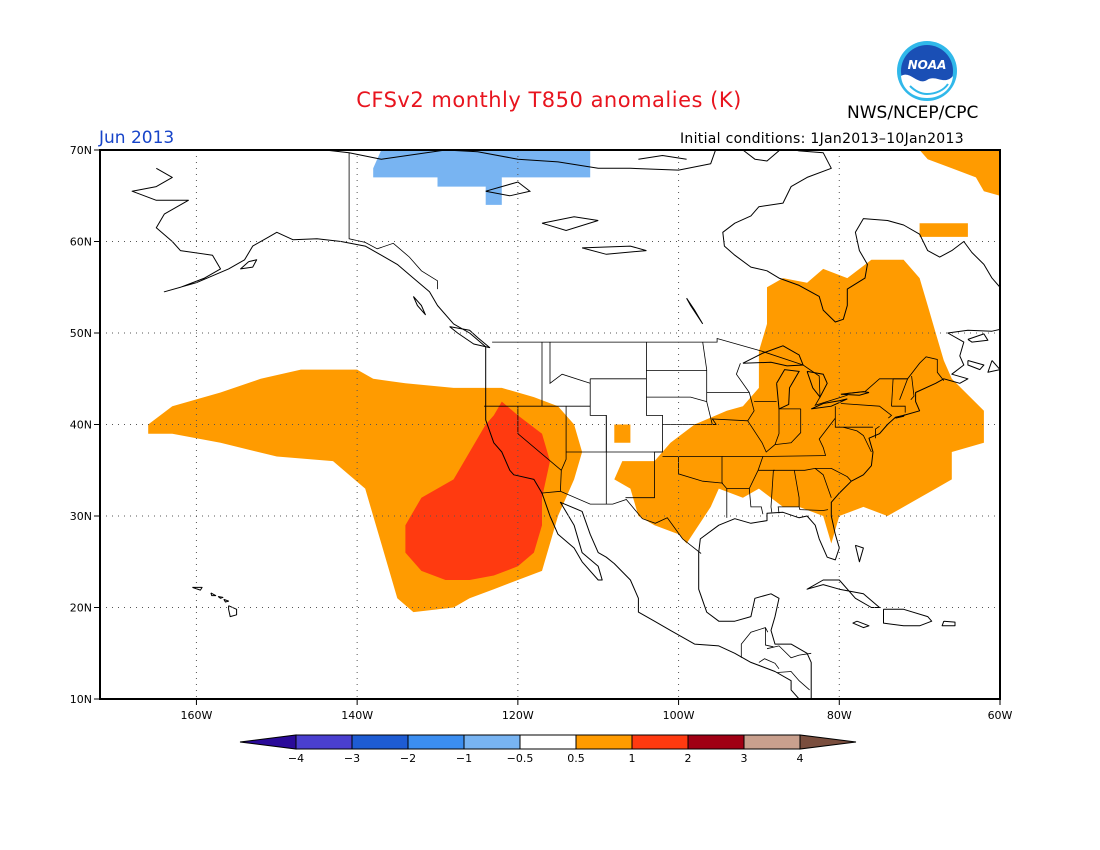 This screenshot has height=850, width=1100. What do you see at coordinates (81, 699) in the screenshot?
I see `lat-tick-label: 10N` at bounding box center [81, 699].